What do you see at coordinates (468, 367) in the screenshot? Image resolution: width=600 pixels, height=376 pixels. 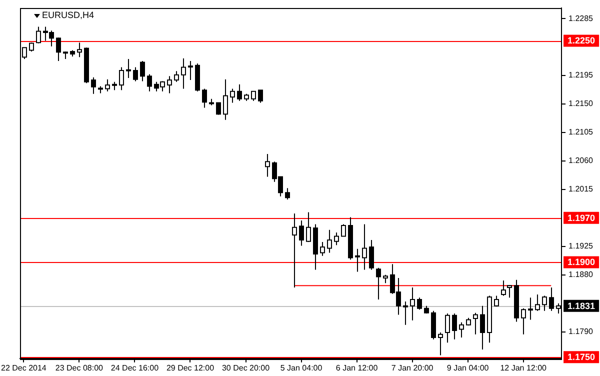 I see `x-tick-label: 9 Jan 04:00` at bounding box center [468, 367].